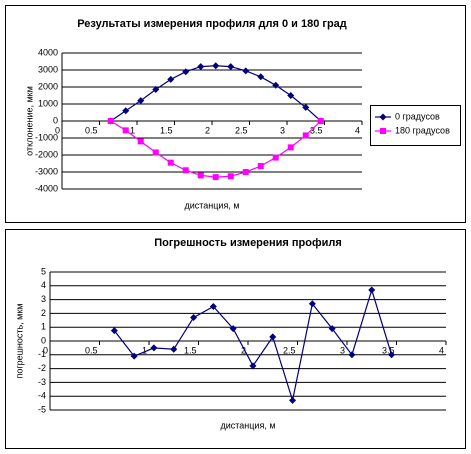  Describe the element at coordinates (48, 52) in the screenshot. I see `y-tick-label: 4000` at that location.